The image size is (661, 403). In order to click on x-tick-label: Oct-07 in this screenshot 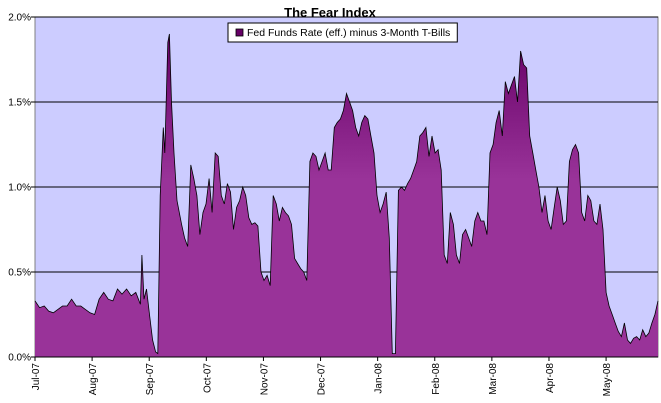, I will do `click(207, 378)`.